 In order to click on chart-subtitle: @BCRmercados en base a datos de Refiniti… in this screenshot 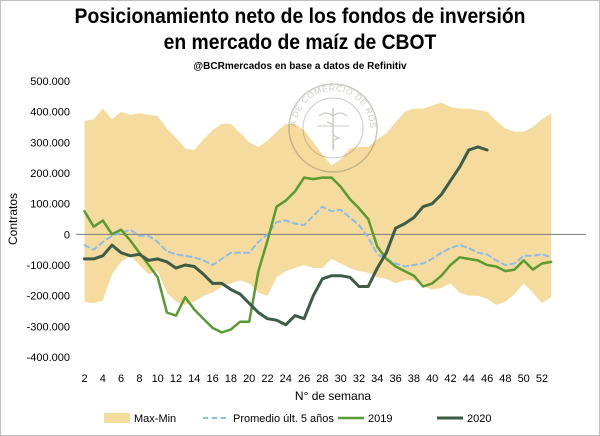, I will do `click(300, 66)`.